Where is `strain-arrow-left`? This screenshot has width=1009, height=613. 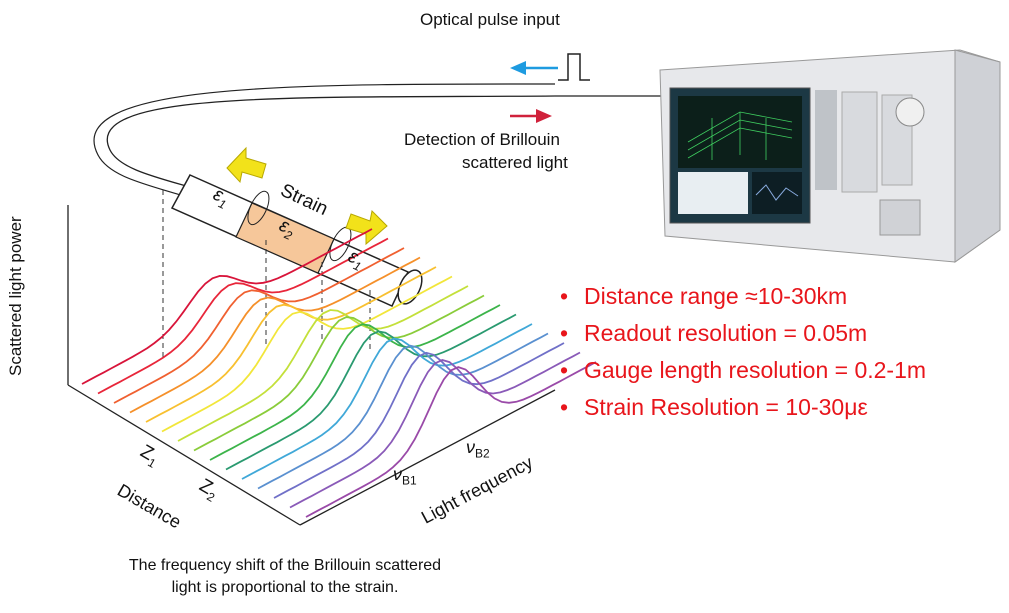 strain-arrow-left is located at coordinates (246, 165).